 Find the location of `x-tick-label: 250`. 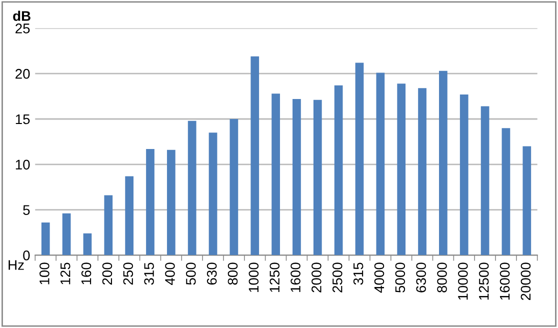

x-tick-label: 250 is located at coordinates (128, 273).